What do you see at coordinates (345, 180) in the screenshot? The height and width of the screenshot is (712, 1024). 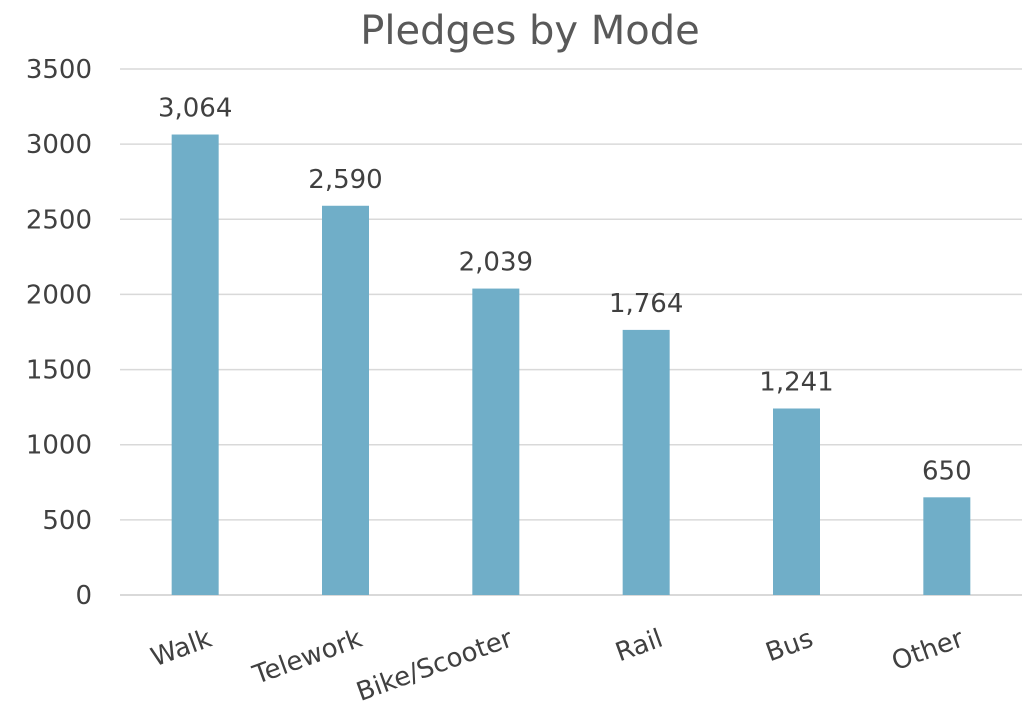 I see `data-label: 2,590` at bounding box center [345, 180].